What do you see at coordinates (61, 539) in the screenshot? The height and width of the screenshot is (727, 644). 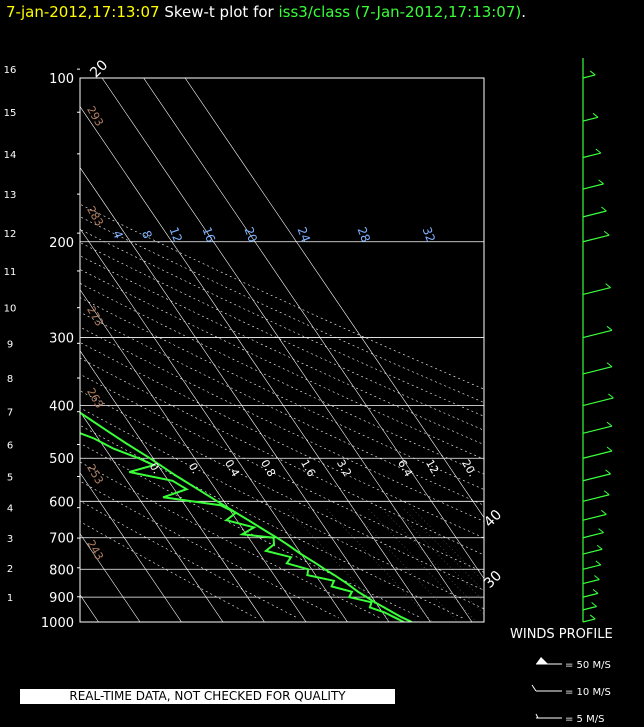 I see `pressure-label-700: 700` at bounding box center [61, 539].